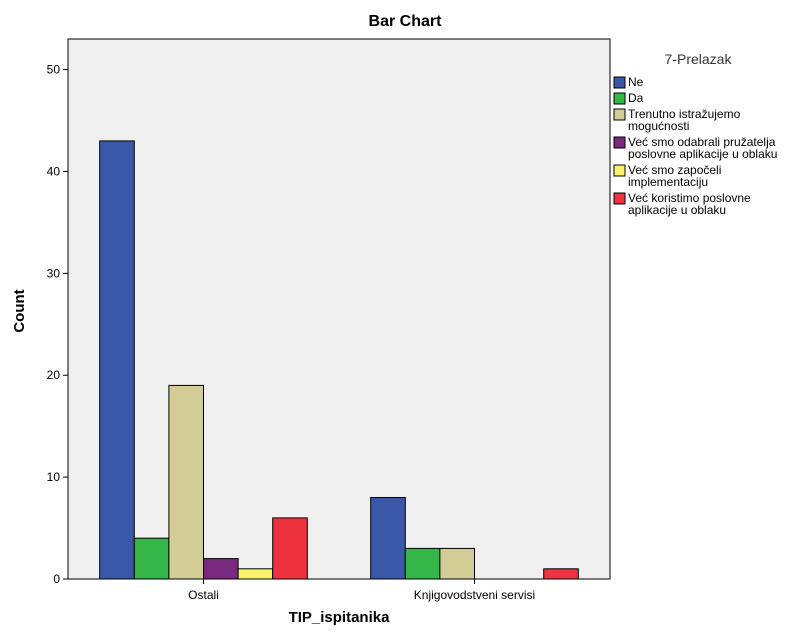 Image resolution: width=809 pixels, height=640 pixels. What do you see at coordinates (636, 98) in the screenshot?
I see `legend-label: Da` at bounding box center [636, 98].